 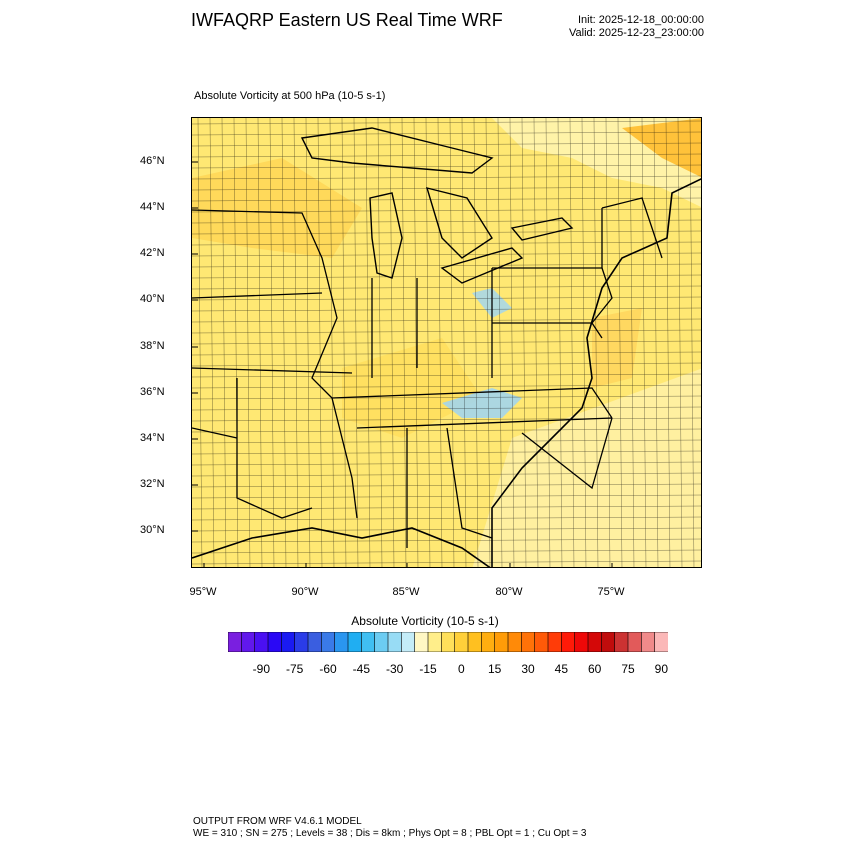 What do you see at coordinates (386, 235) in the screenshot?
I see `lake-michigan` at bounding box center [386, 235].